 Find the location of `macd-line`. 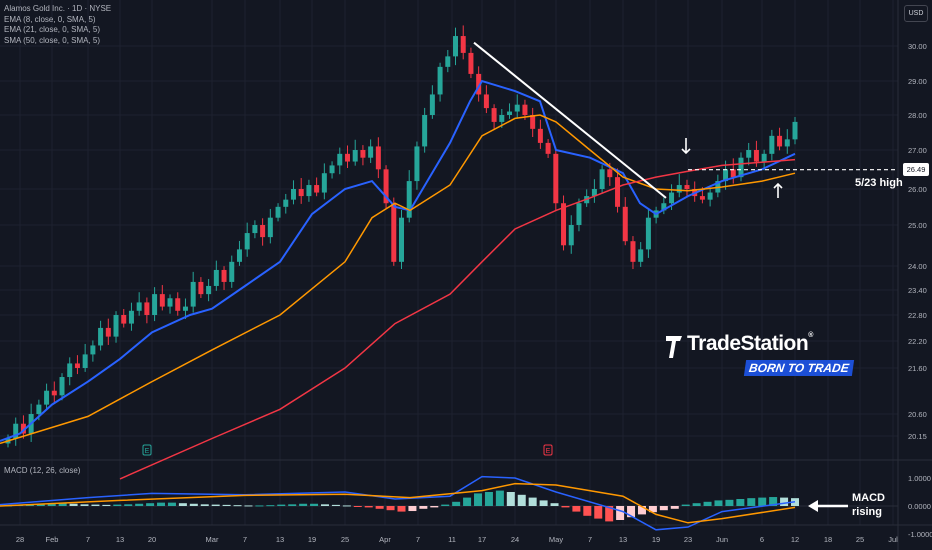

macd-line is located at coordinates (398, 503).